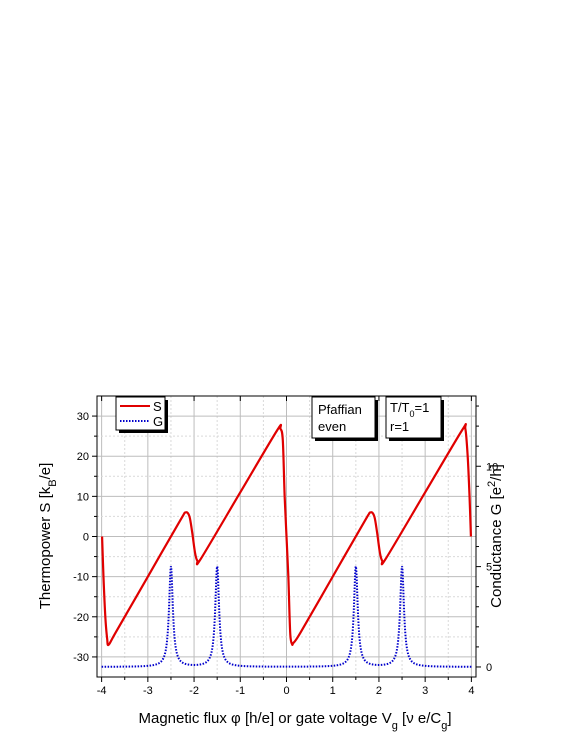 This screenshot has width=572, height=740. What do you see at coordinates (332, 426) in the screenshot?
I see `annotation-model-line2: even` at bounding box center [332, 426].